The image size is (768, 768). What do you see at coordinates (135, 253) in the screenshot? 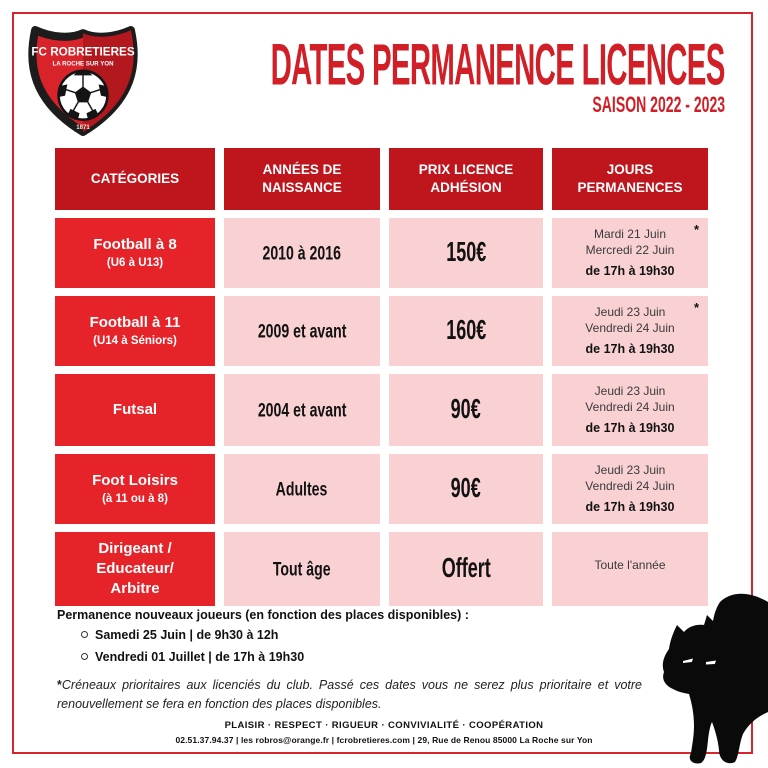
I see `table-row-category: Football à 8 (U6 à U13)` at bounding box center [135, 253].